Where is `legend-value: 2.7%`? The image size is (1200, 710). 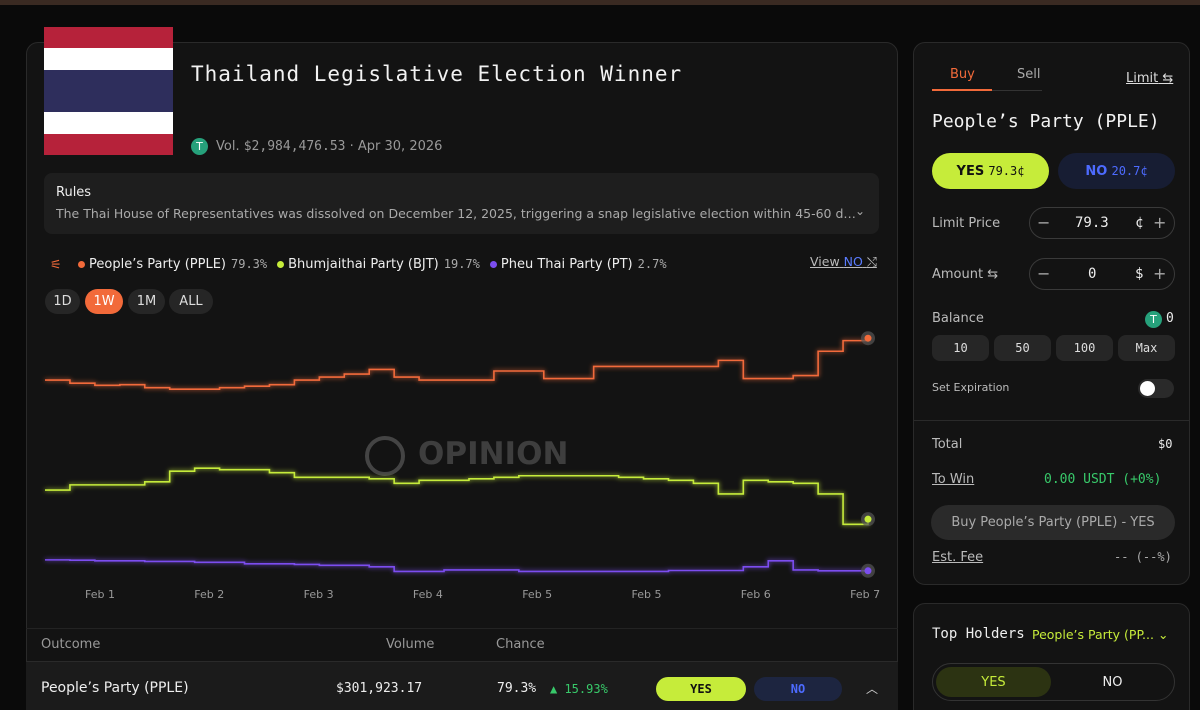
legend-value: 2.7% is located at coordinates (652, 264).